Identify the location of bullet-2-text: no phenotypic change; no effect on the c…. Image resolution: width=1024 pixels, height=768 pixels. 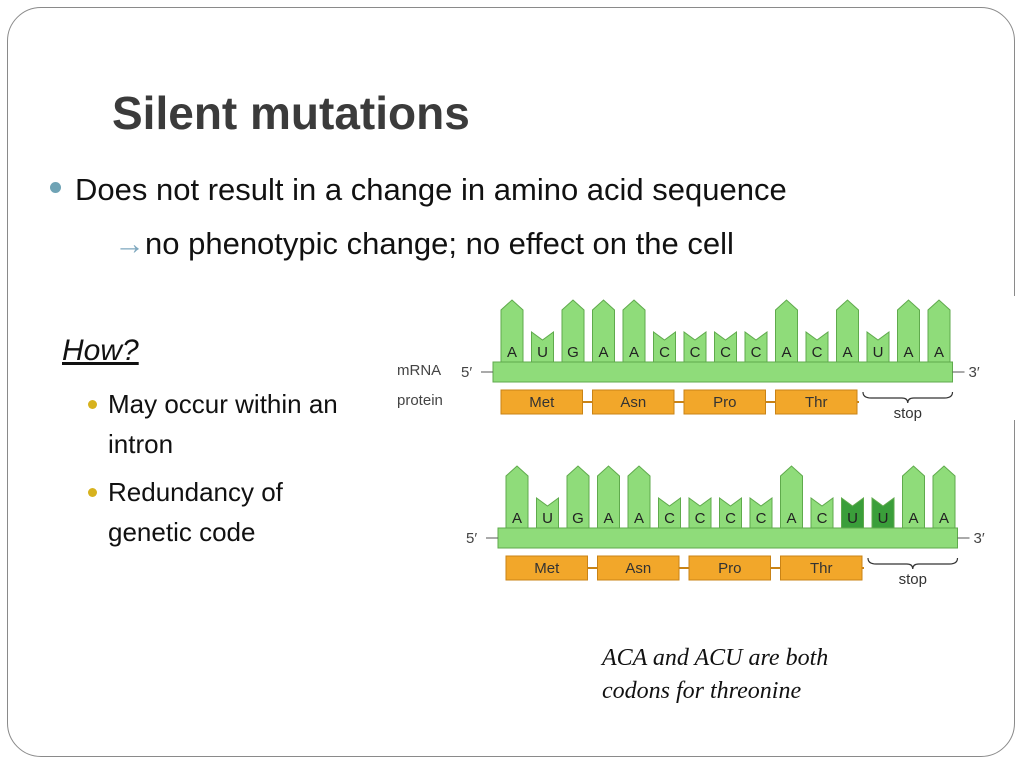
(439, 243).